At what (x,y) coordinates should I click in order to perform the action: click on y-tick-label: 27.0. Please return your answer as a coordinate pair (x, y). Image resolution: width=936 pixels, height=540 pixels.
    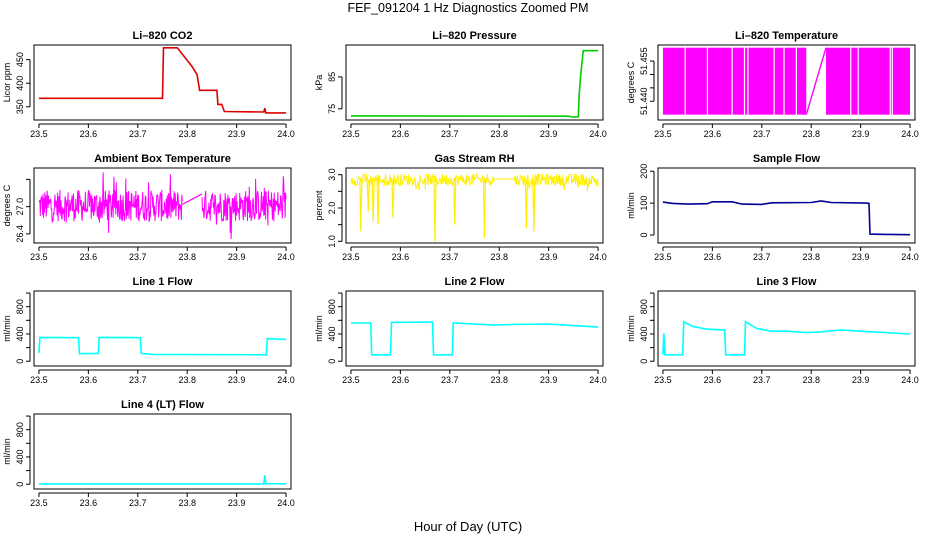
    Looking at the image, I should click on (20, 207).